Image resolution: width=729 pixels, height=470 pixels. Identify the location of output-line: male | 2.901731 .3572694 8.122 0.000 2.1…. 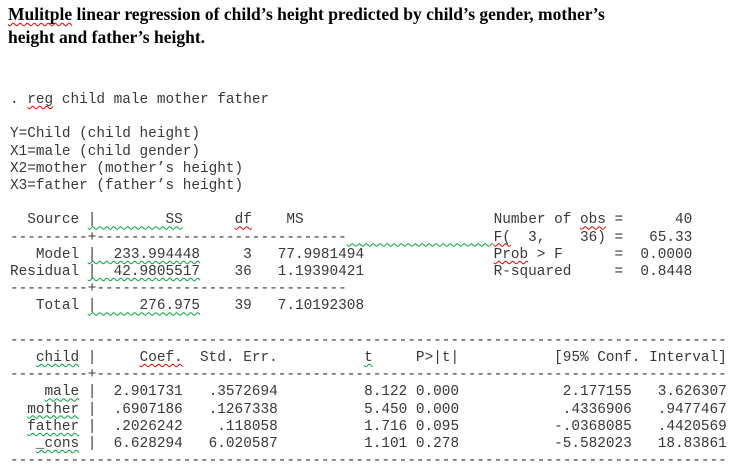
(368, 392).